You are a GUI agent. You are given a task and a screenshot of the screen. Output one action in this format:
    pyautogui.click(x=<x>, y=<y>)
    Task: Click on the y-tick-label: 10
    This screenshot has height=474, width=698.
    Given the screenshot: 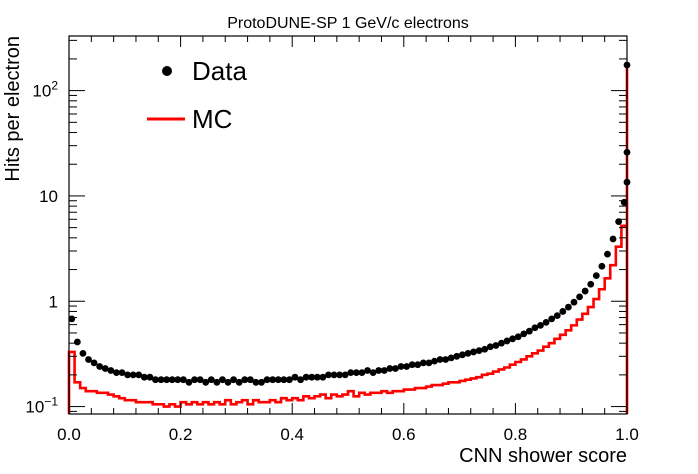 What is the action you would take?
    pyautogui.click(x=48, y=196)
    